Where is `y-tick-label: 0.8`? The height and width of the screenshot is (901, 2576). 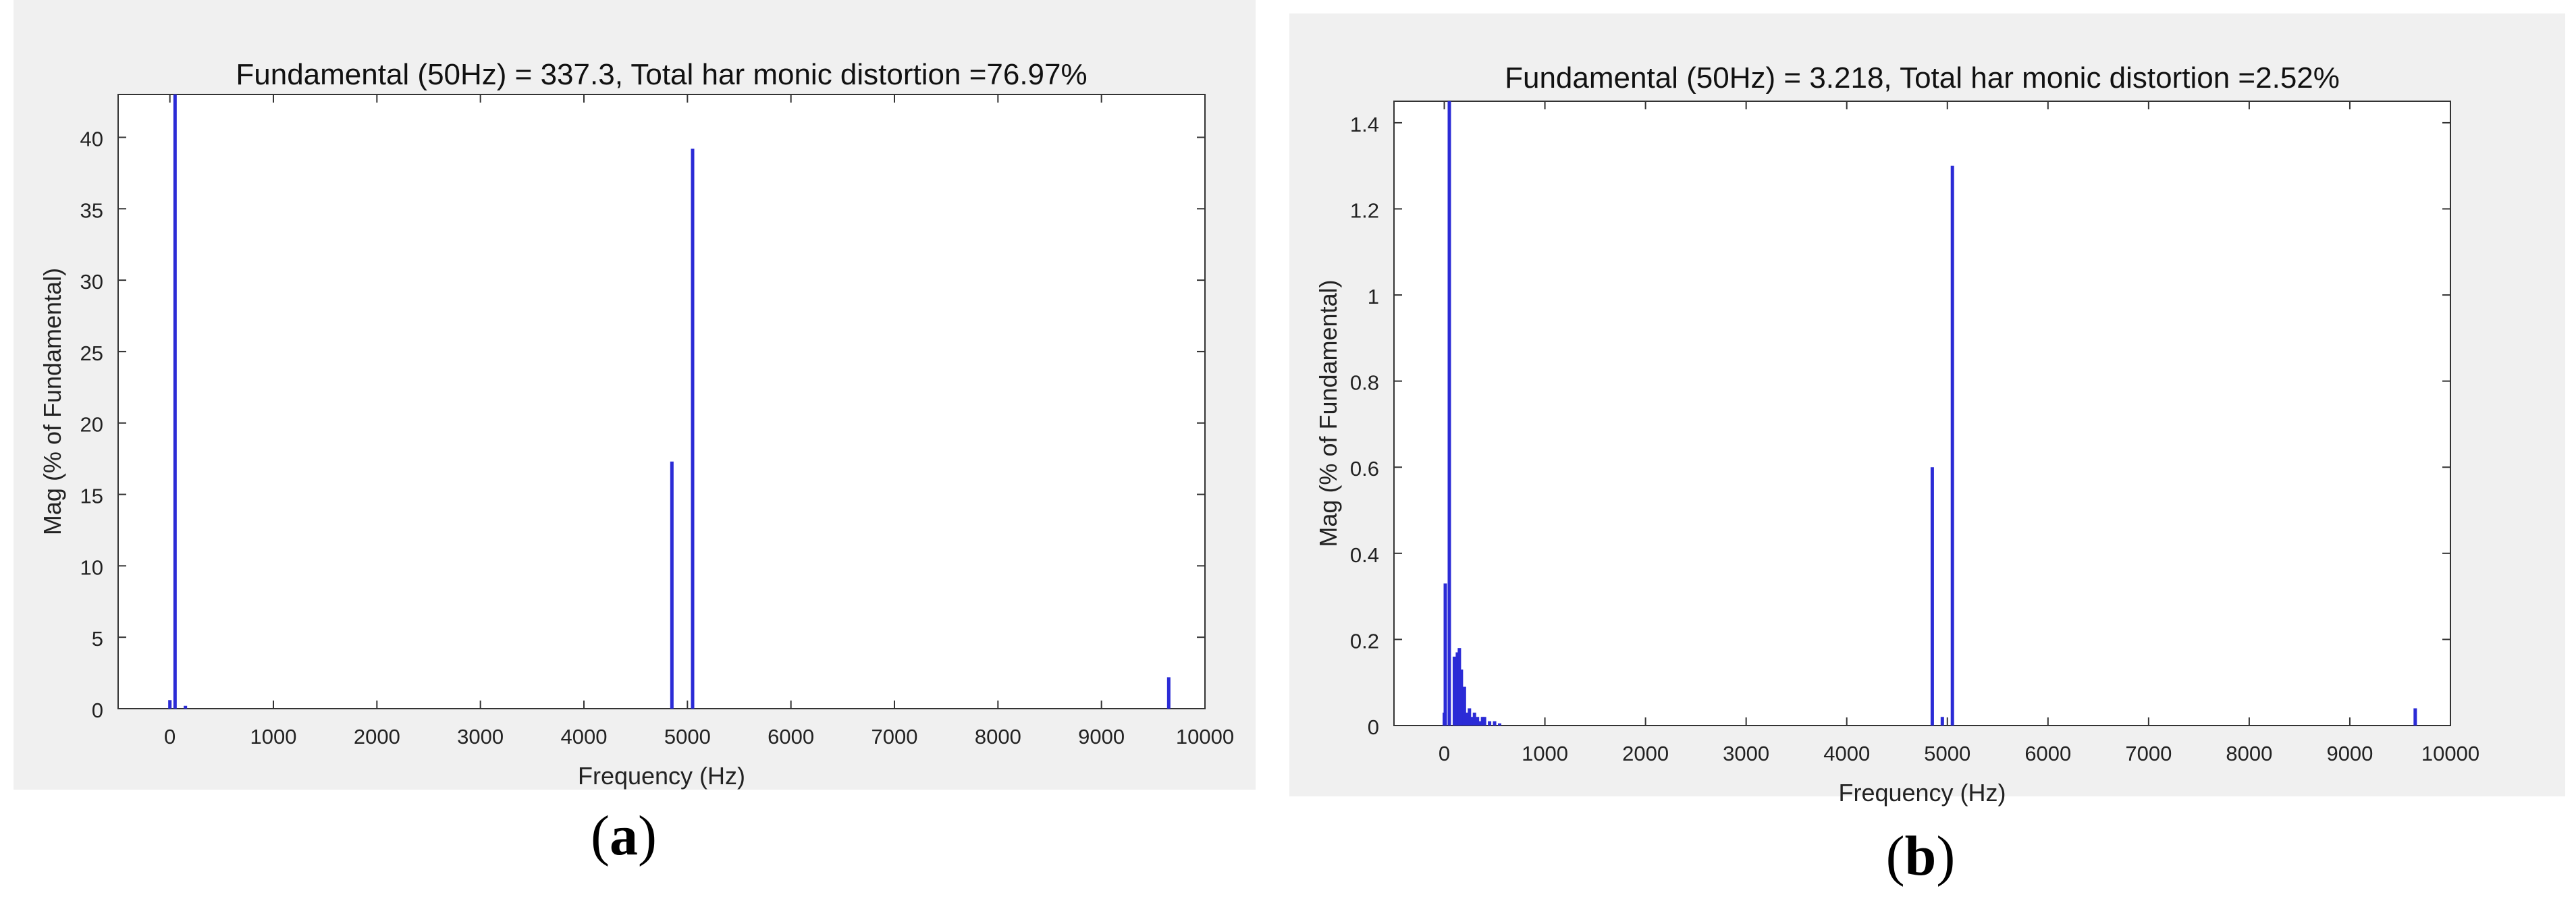 y-tick-label: 0.8 is located at coordinates (1365, 383).